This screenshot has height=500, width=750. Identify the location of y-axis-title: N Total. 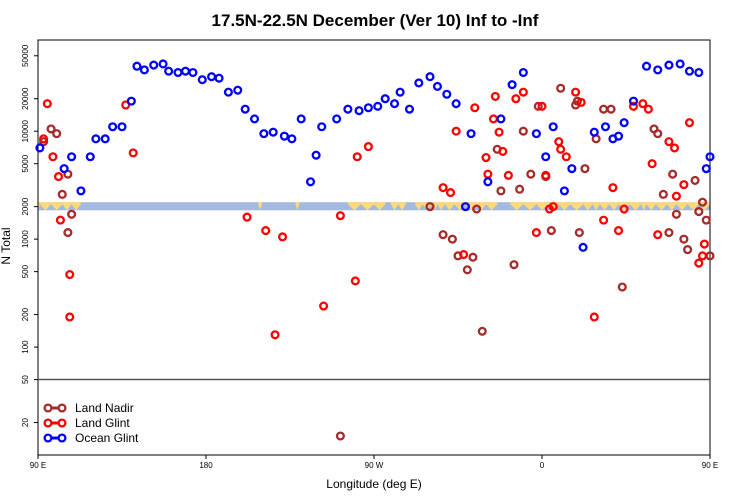
(6, 245).